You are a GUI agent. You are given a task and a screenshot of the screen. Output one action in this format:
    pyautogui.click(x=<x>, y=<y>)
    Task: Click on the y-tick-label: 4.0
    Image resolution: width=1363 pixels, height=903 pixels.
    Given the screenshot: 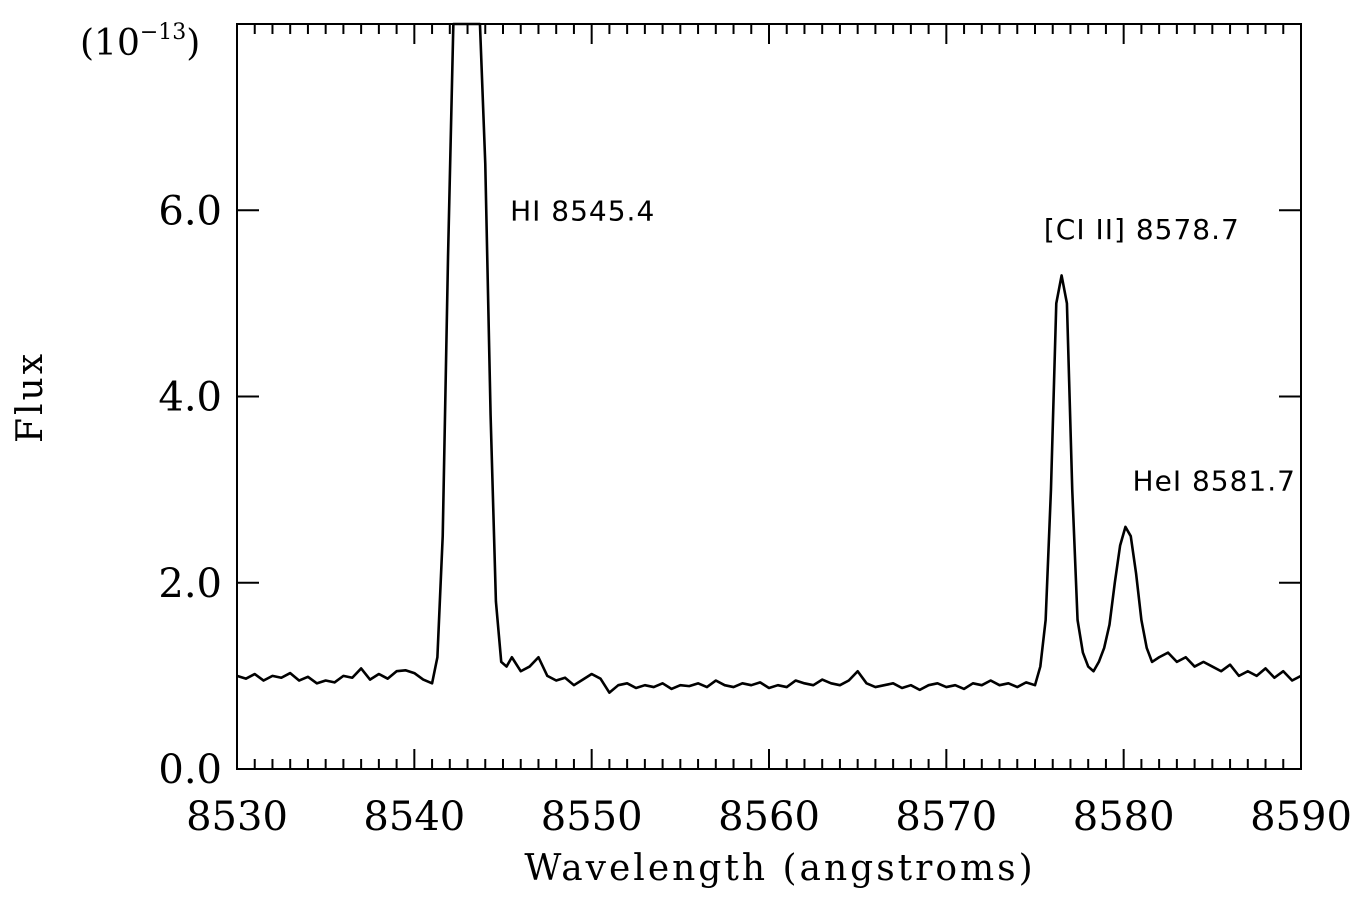 What is the action you would take?
    pyautogui.click(x=190, y=398)
    